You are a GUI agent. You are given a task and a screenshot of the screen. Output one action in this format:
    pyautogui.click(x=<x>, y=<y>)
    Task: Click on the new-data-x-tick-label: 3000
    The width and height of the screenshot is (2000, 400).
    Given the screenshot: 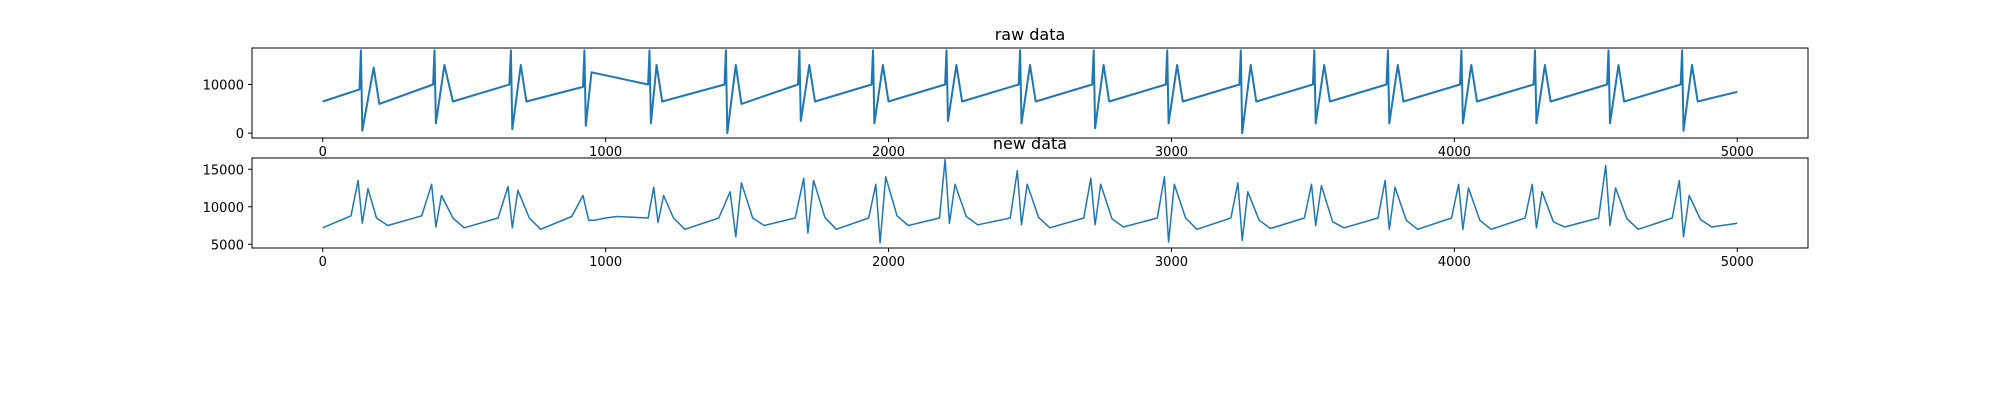 What is the action you would take?
    pyautogui.click(x=1171, y=262)
    